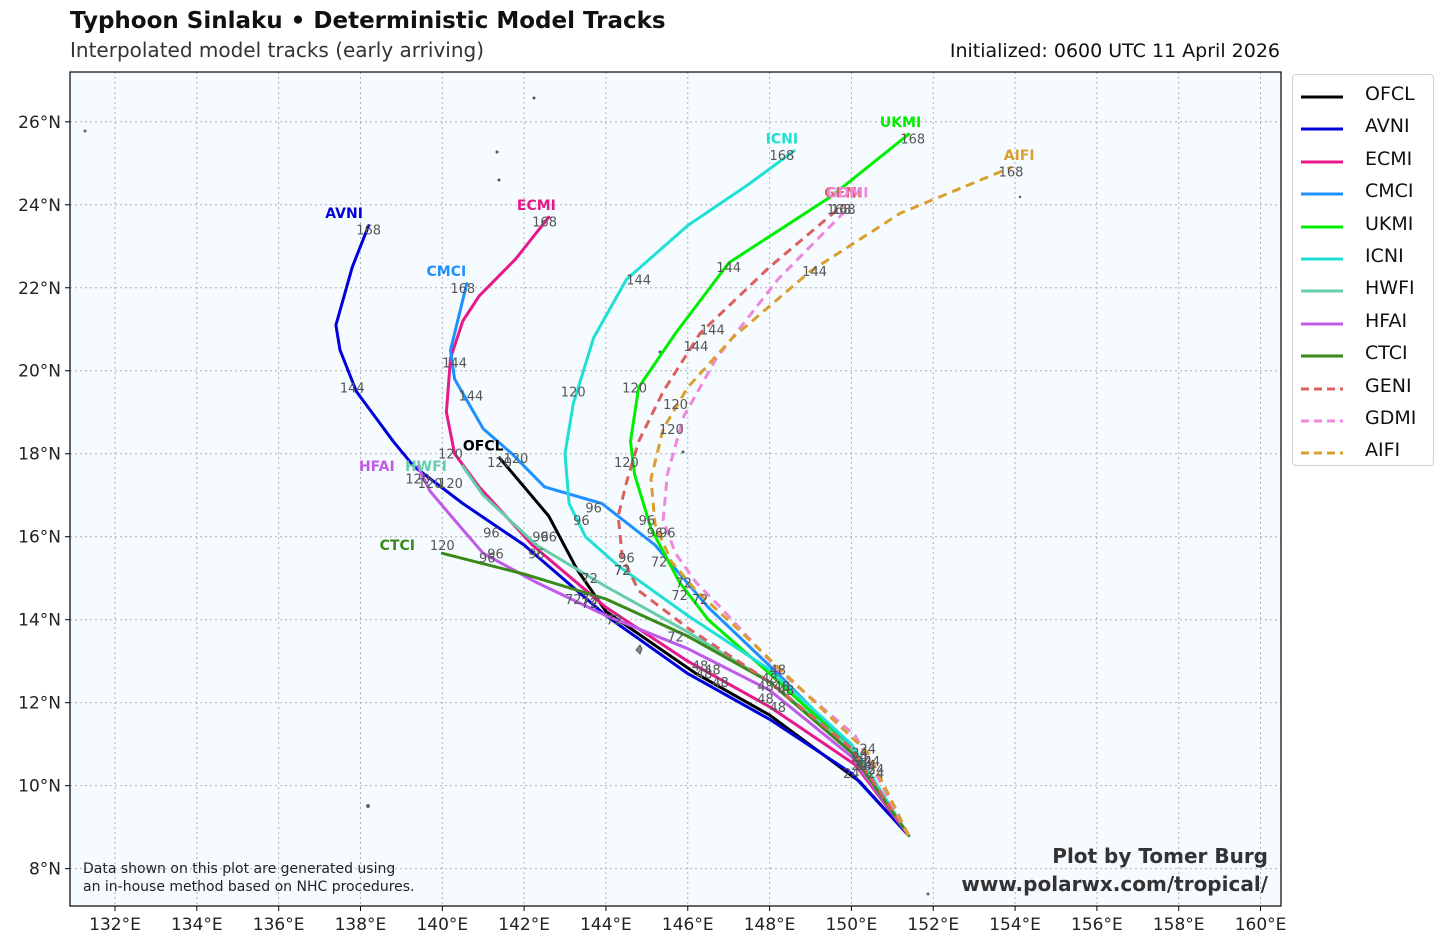 The image size is (1444, 946). What do you see at coordinates (1390, 288) in the screenshot?
I see `legend-label: HWFI` at bounding box center [1390, 288].